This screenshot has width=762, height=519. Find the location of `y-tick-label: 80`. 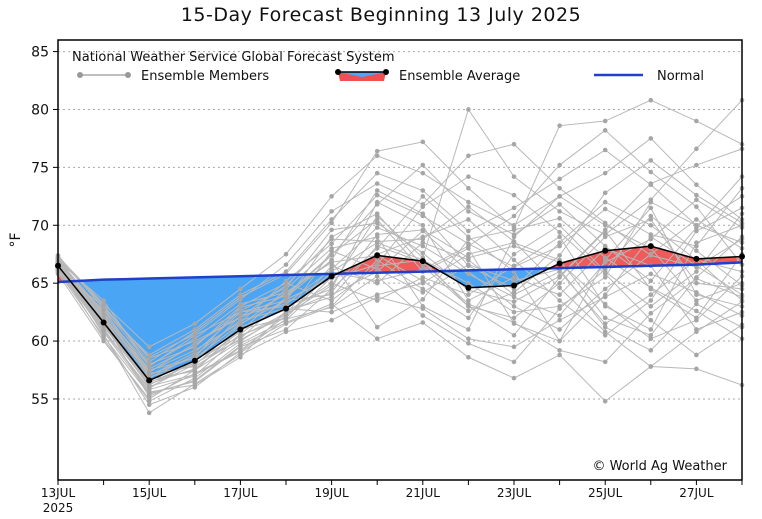

y-tick-label: 80 is located at coordinates (40, 110).